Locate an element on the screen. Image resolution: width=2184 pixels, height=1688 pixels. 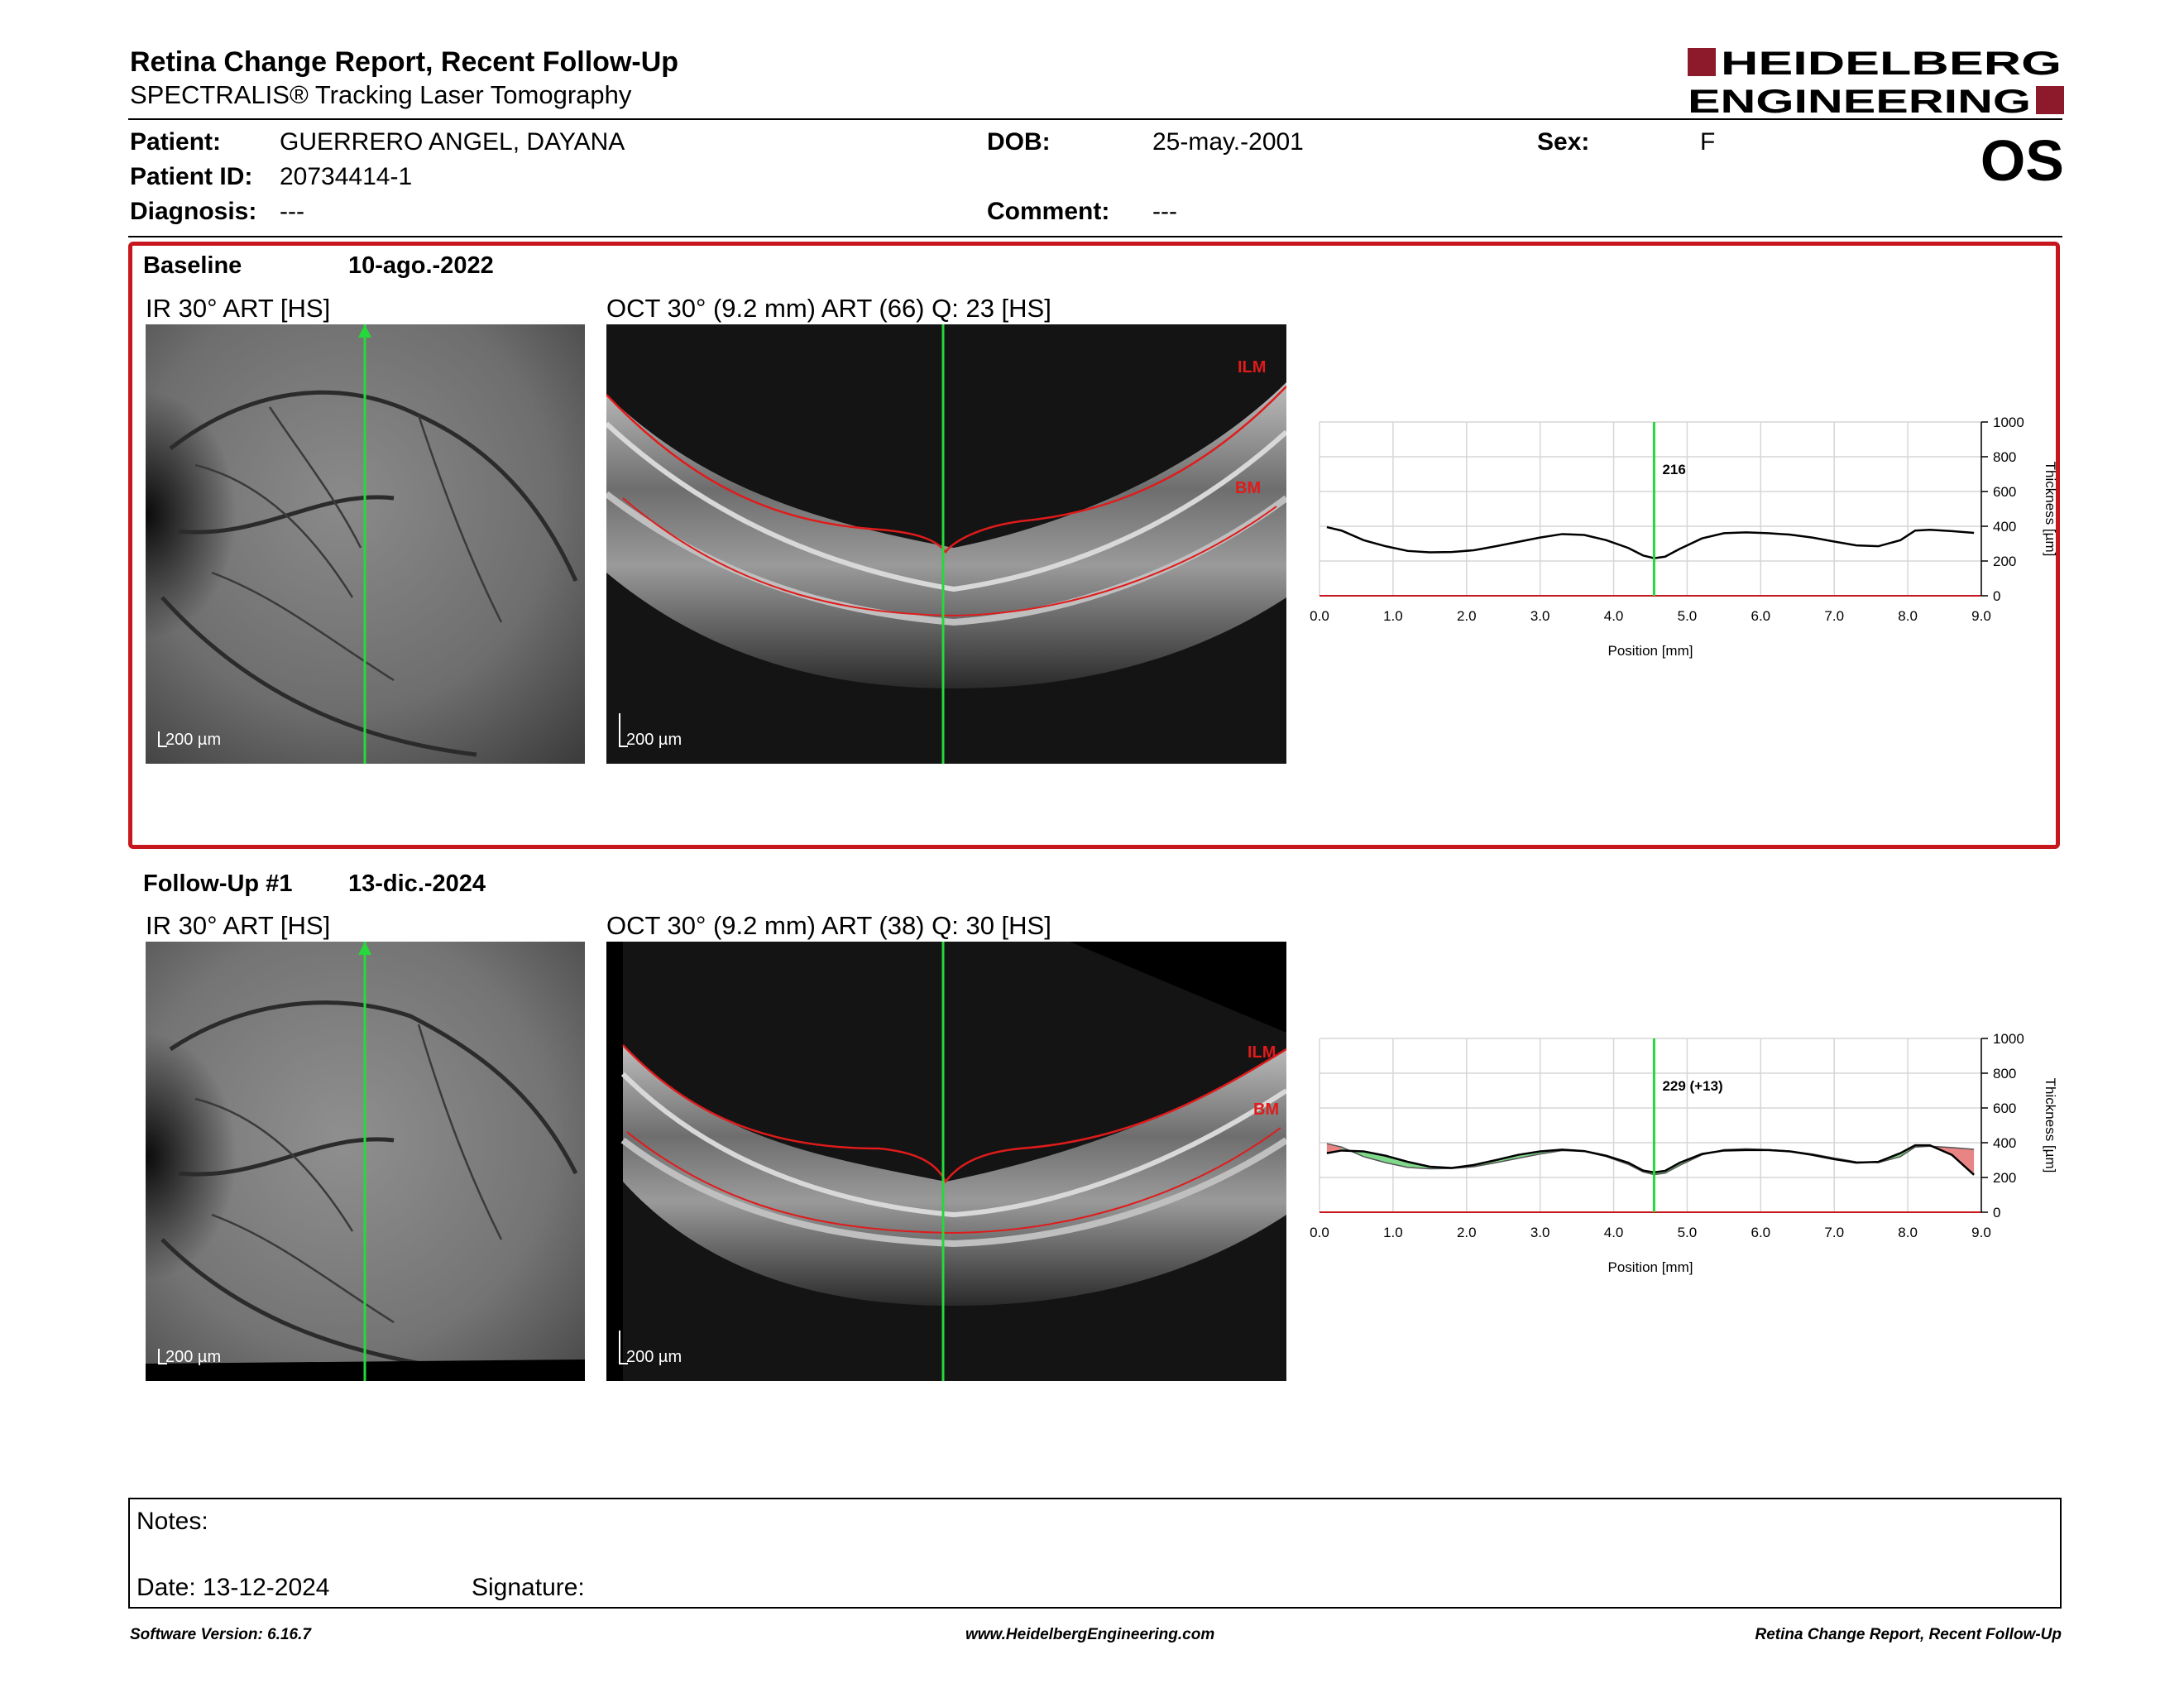
notes-label: Notes: is located at coordinates (172, 1521).